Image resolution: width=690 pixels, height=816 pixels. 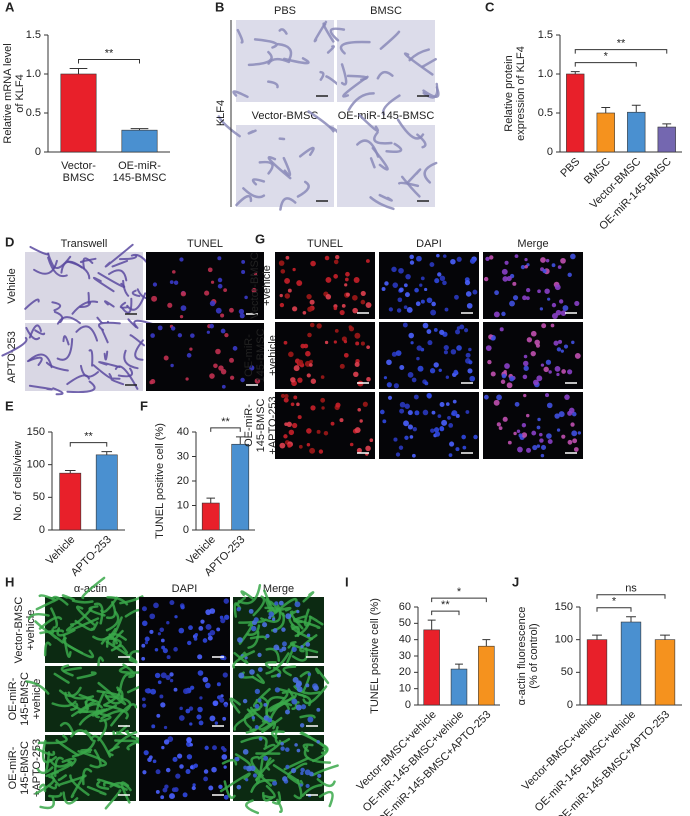 I want to click on y-axis-label: Relative proteinexpression of KLF4, so click(x=515, y=93).